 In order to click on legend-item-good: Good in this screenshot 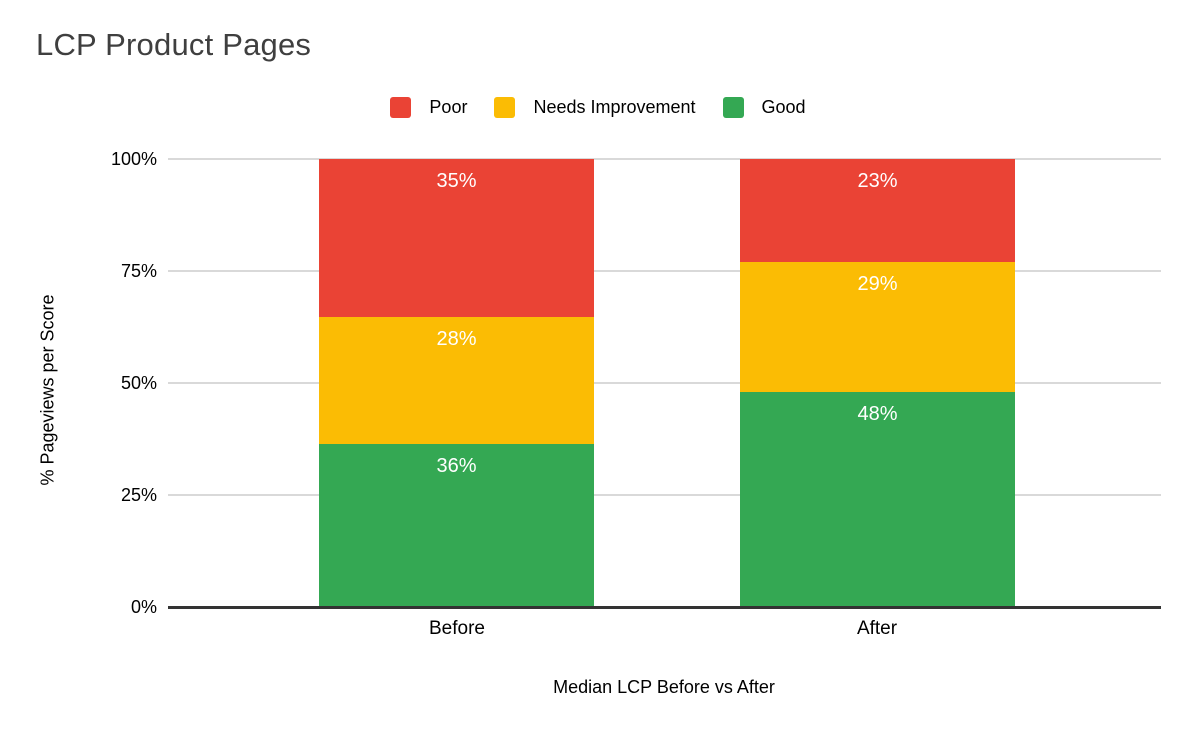, I will do `click(764, 107)`.